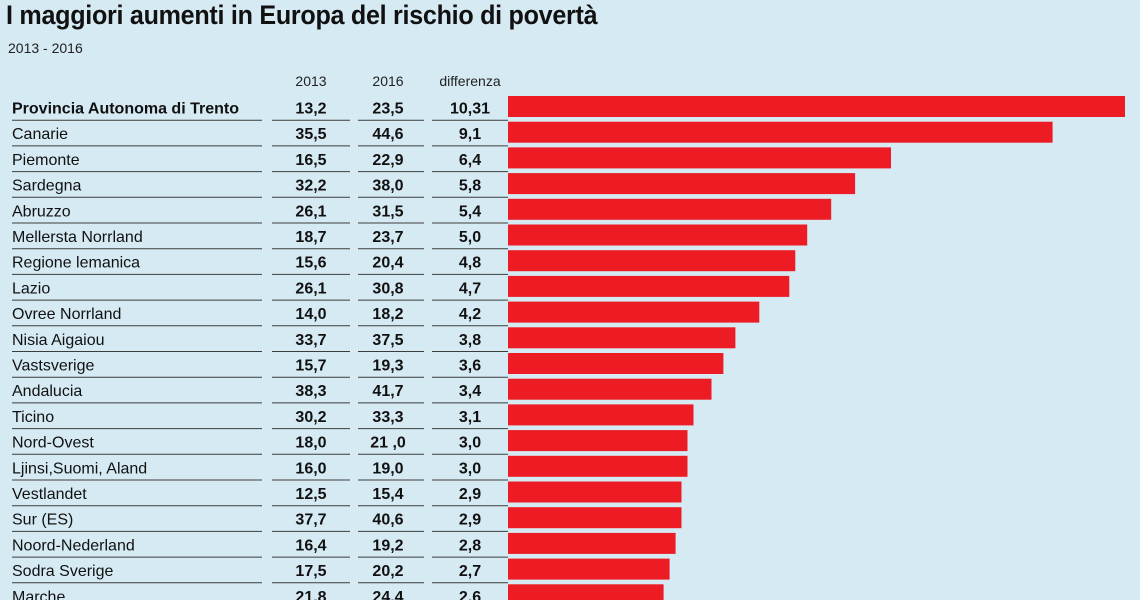 The height and width of the screenshot is (600, 1140). What do you see at coordinates (470, 594) in the screenshot?
I see `value-differenza: 2,6` at bounding box center [470, 594].